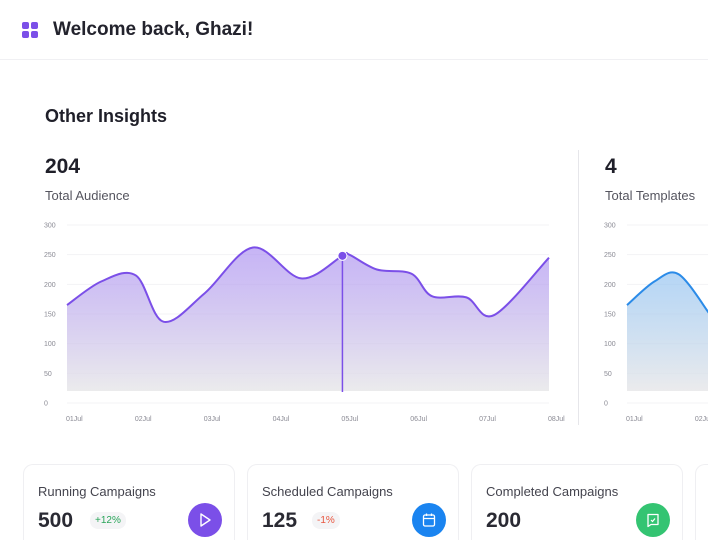  Describe the element at coordinates (87, 195) in the screenshot. I see `audience-label: Total Audience` at that location.